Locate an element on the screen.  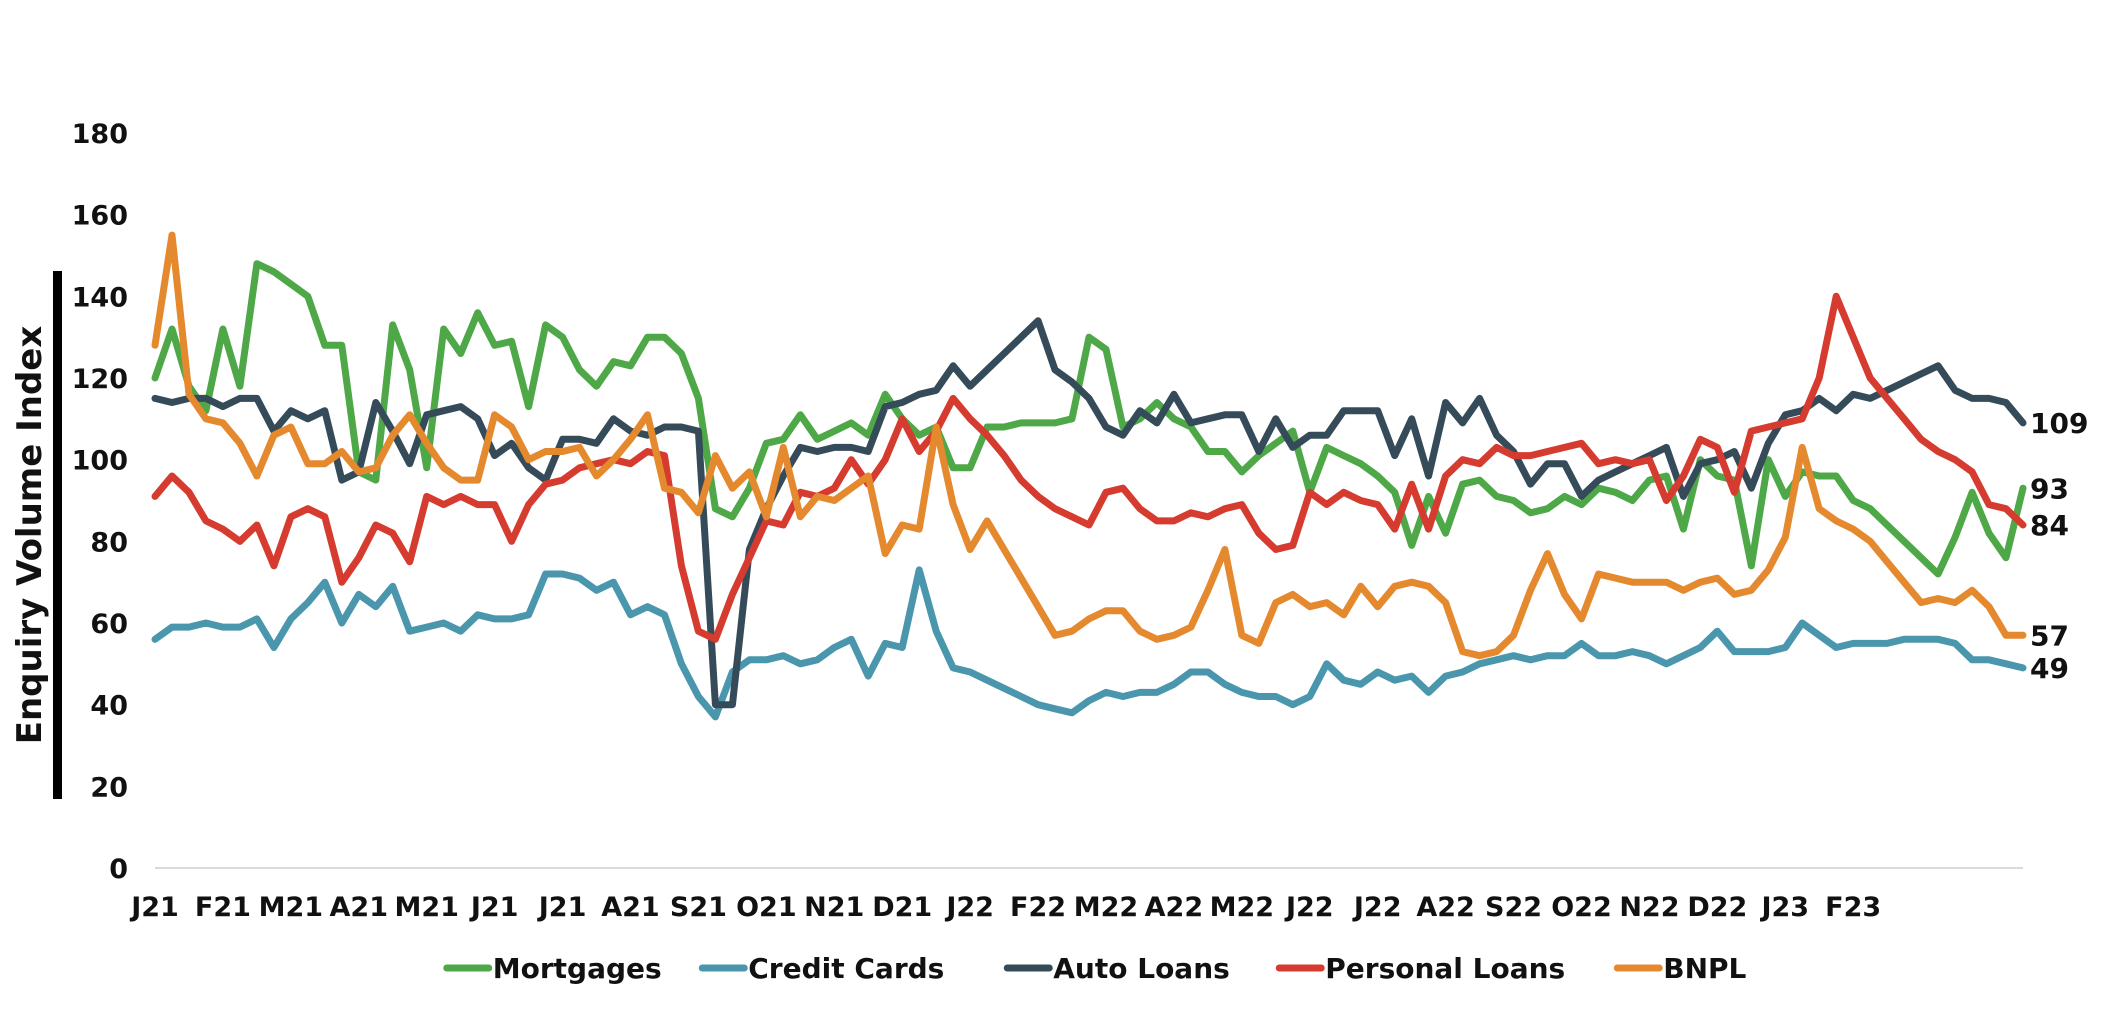
x-tick-label: O21 is located at coordinates (766, 907).